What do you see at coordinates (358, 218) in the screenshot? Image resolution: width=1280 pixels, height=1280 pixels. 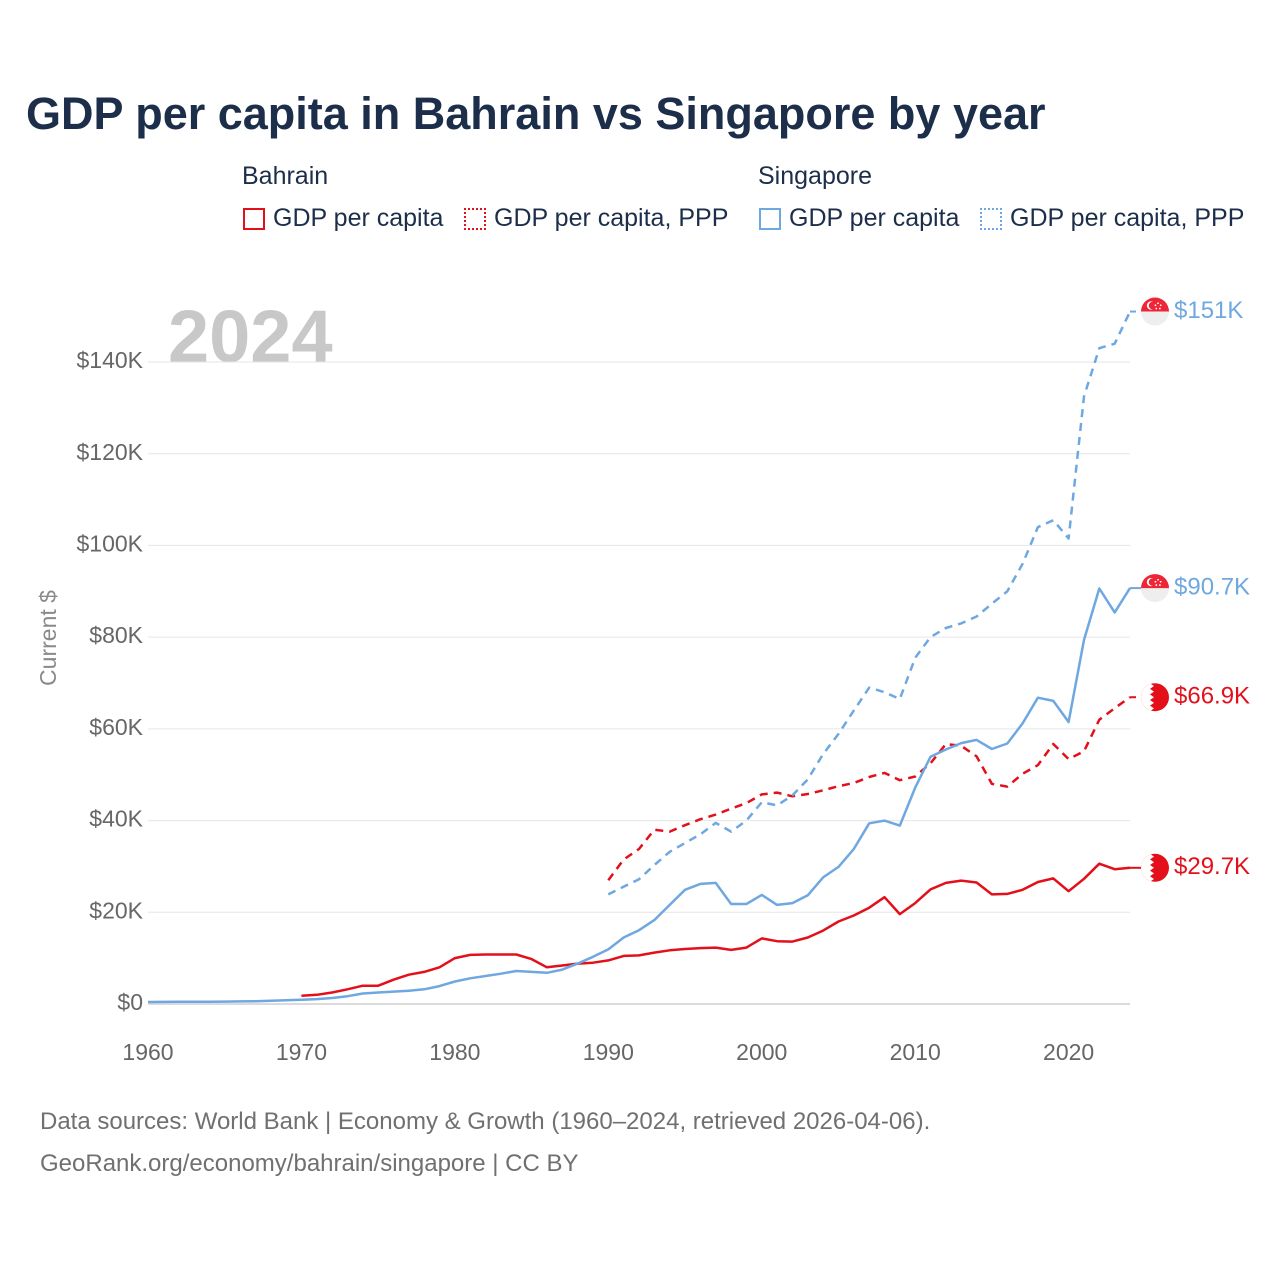 I see `legend-label-bahrain-gdp: GDP per capita` at bounding box center [358, 218].